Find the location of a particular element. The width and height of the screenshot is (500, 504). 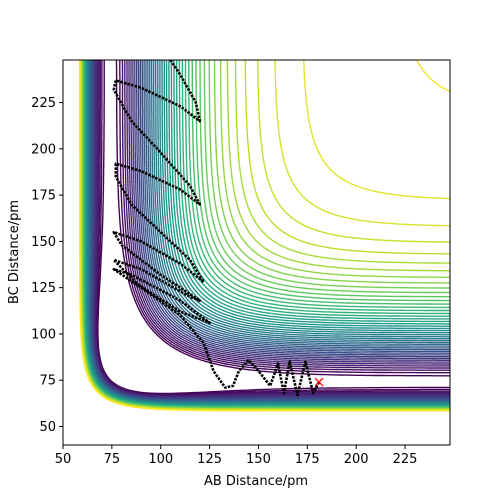

x-tick-label: 200 is located at coordinates (356, 459).